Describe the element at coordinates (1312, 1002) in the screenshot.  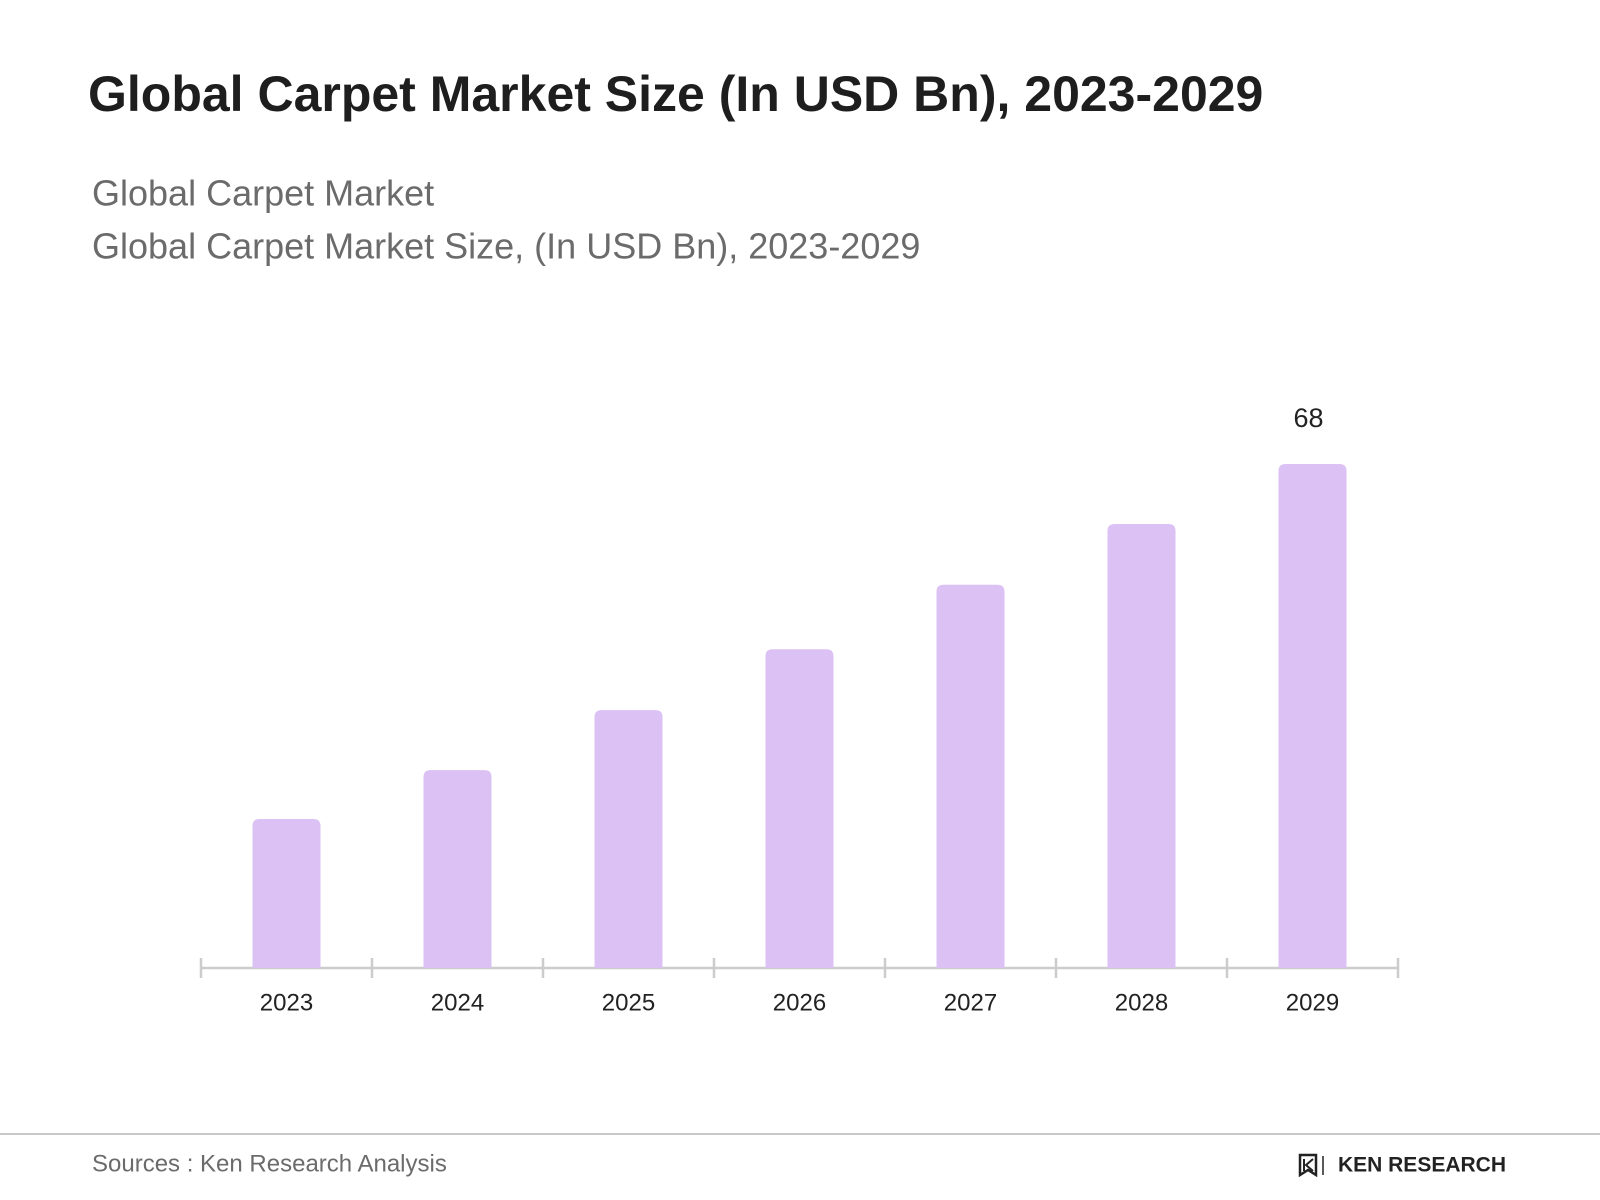
I see `x-tick-label: 2029` at that location.